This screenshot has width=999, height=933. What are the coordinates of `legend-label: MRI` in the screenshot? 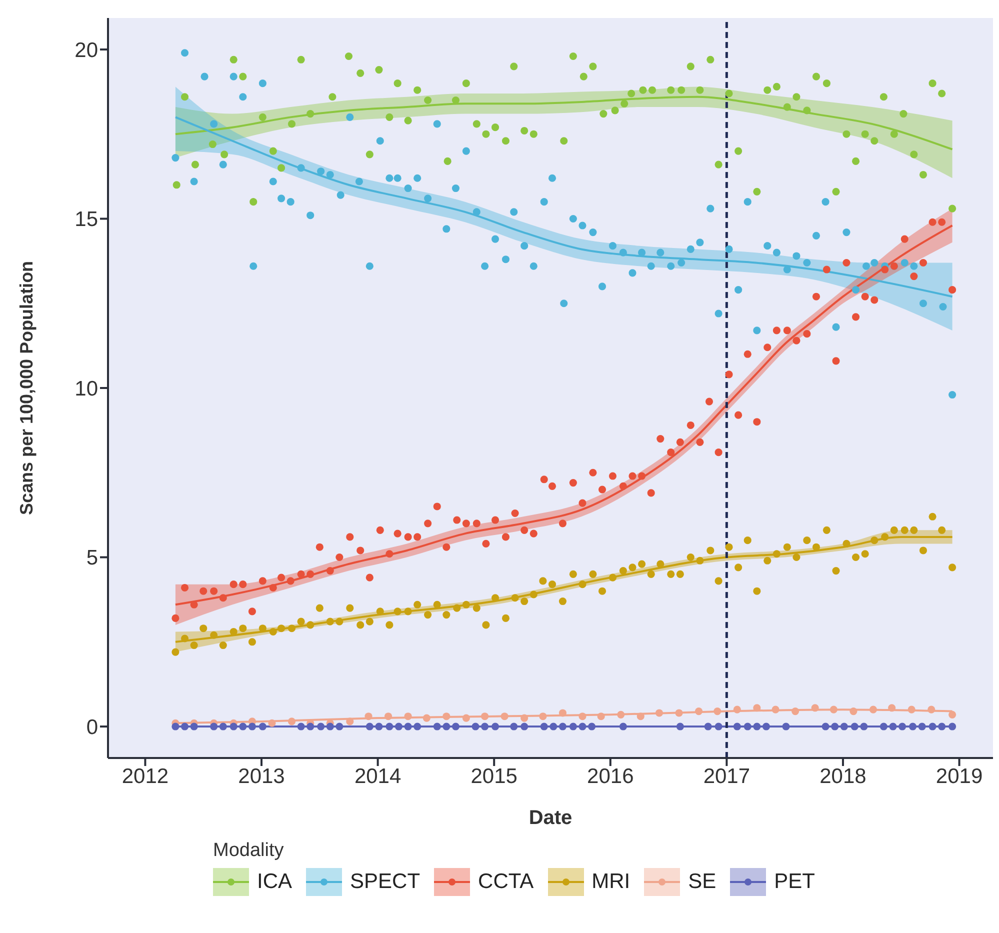 It's located at (611, 882).